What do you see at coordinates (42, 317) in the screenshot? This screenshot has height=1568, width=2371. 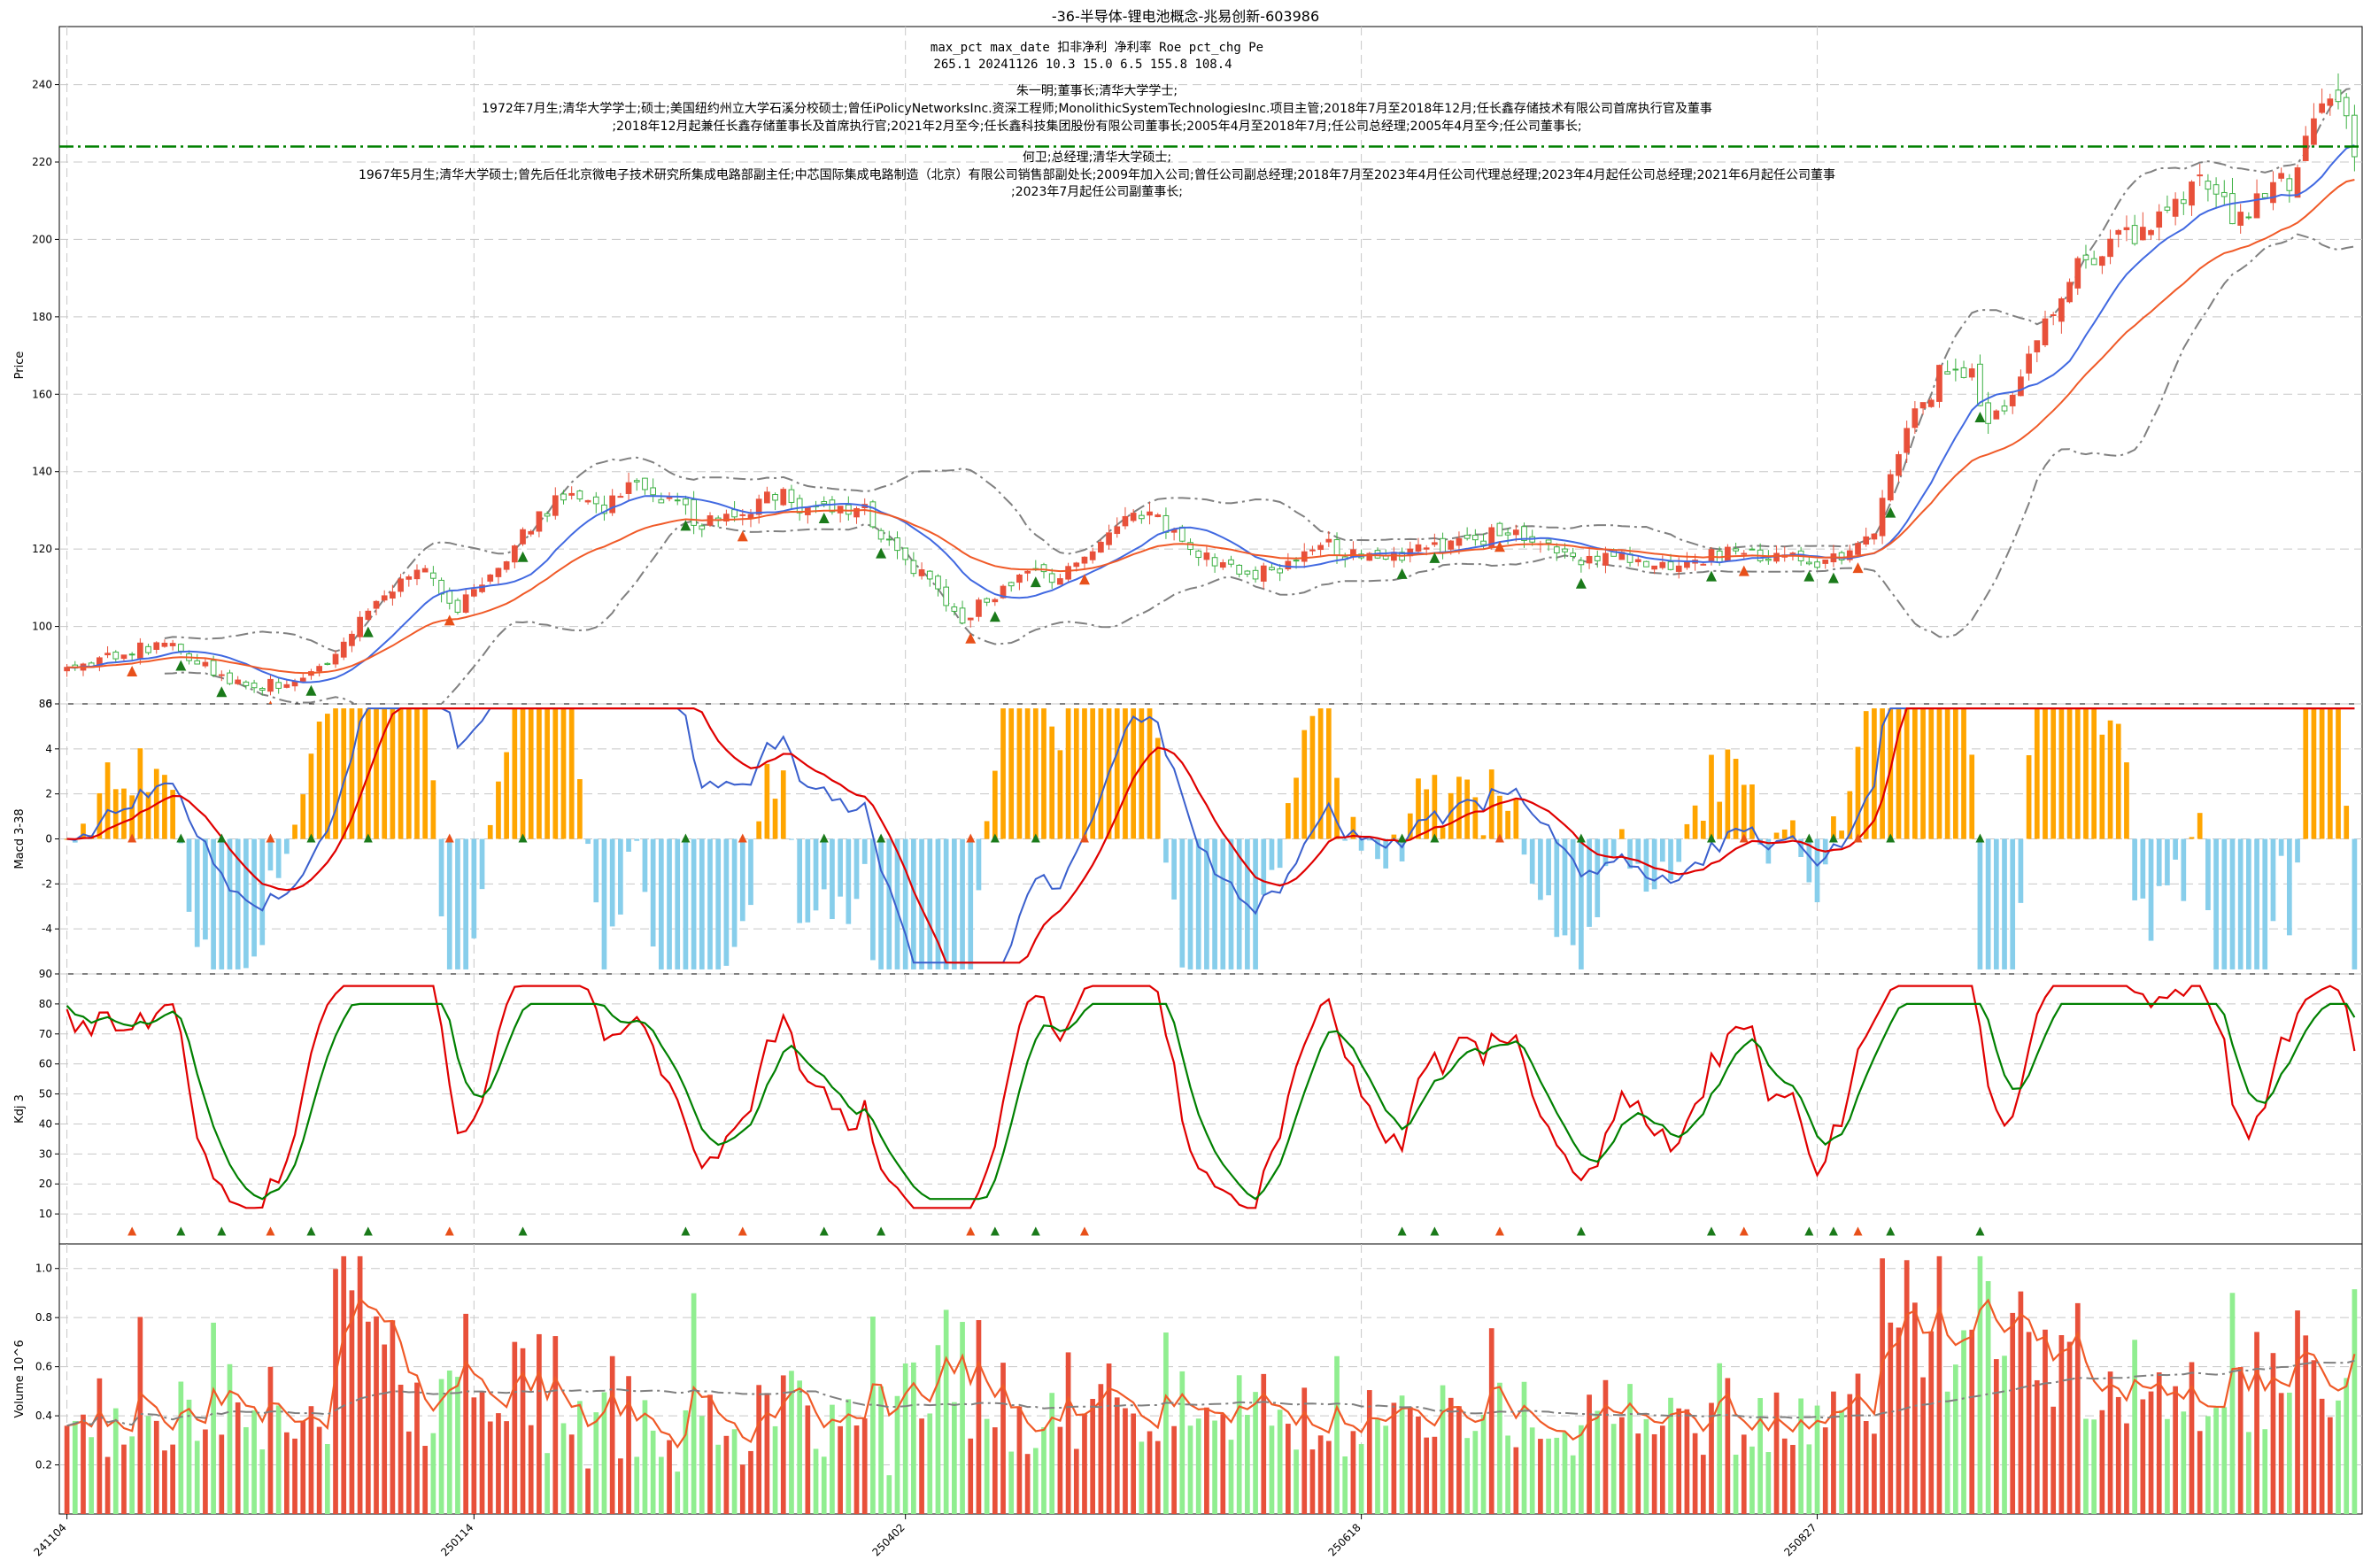 I see `y-tick-label: 180` at bounding box center [42, 317].